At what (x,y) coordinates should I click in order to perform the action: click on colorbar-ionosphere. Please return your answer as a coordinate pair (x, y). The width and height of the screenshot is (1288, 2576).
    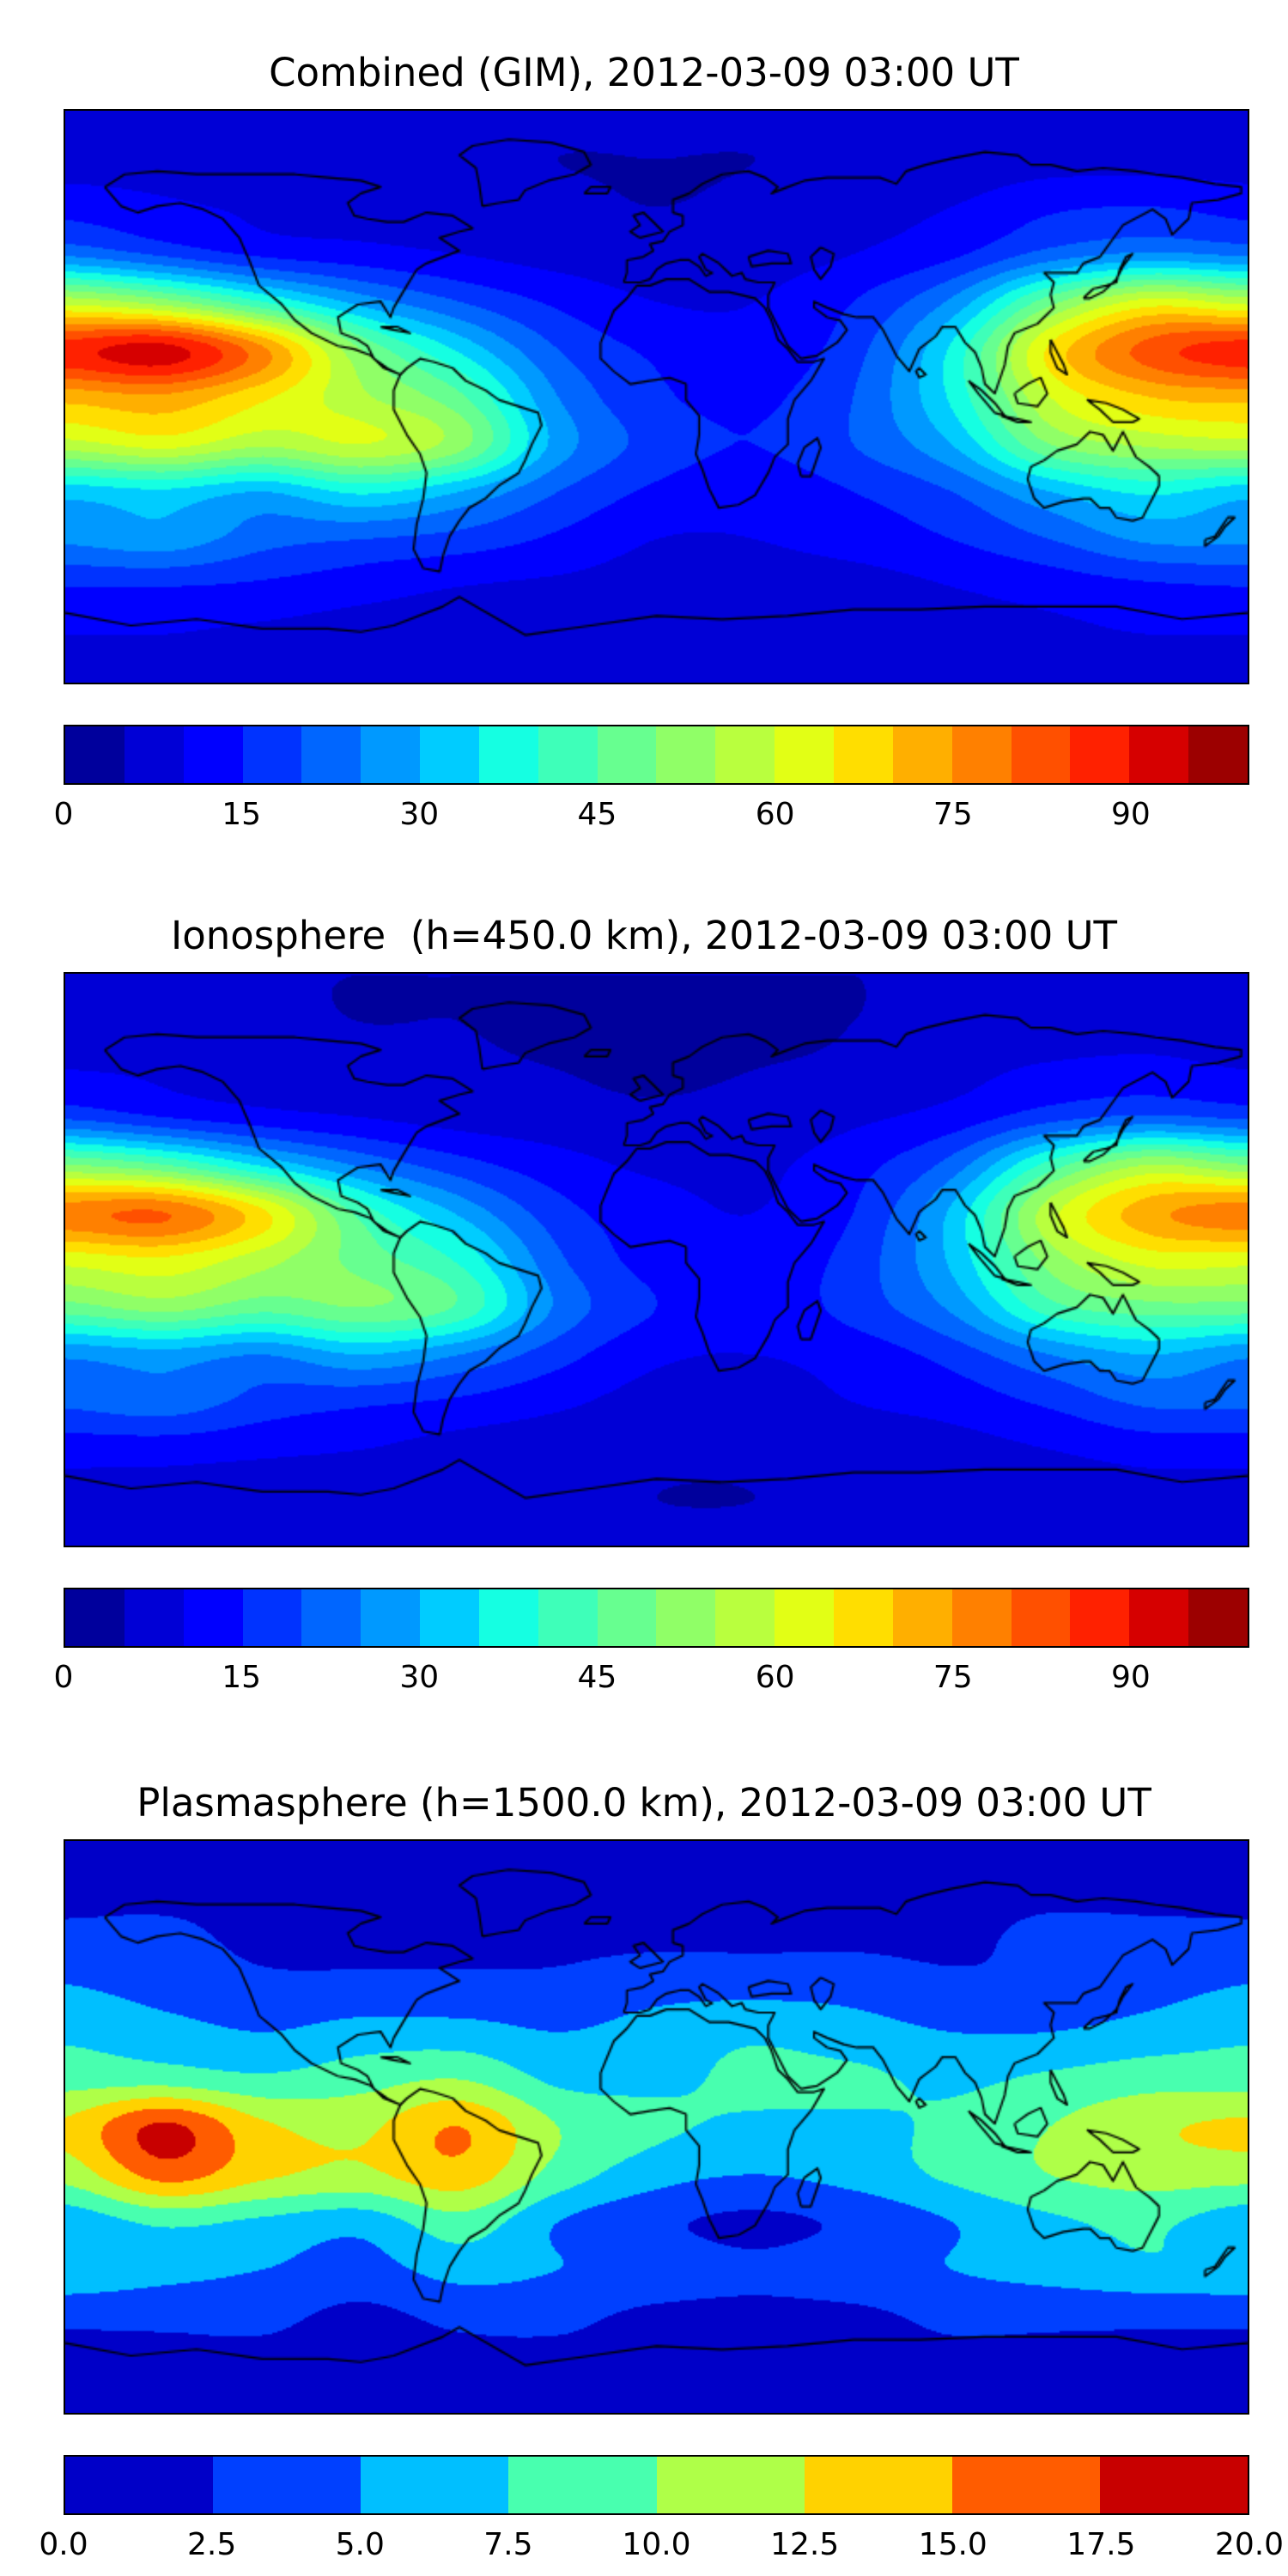
    Looking at the image, I should click on (656, 1618).